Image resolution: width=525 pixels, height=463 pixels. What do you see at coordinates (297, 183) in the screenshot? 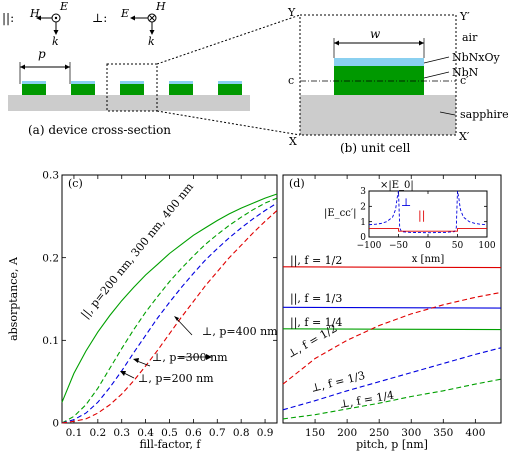
I see `chart-d-panel-label: (d)` at bounding box center [297, 183].